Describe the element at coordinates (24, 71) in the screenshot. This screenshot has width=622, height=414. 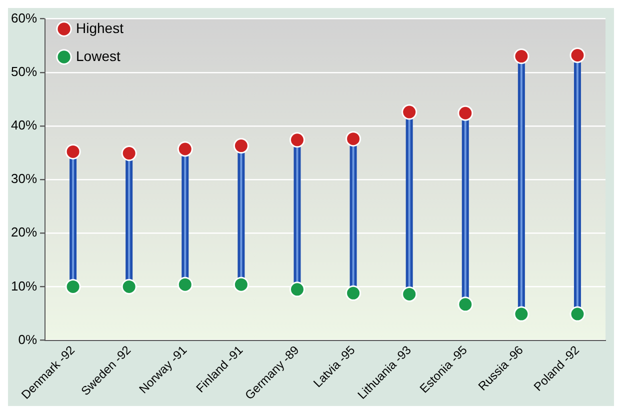
I see `y-tick-label: 50%` at that location.